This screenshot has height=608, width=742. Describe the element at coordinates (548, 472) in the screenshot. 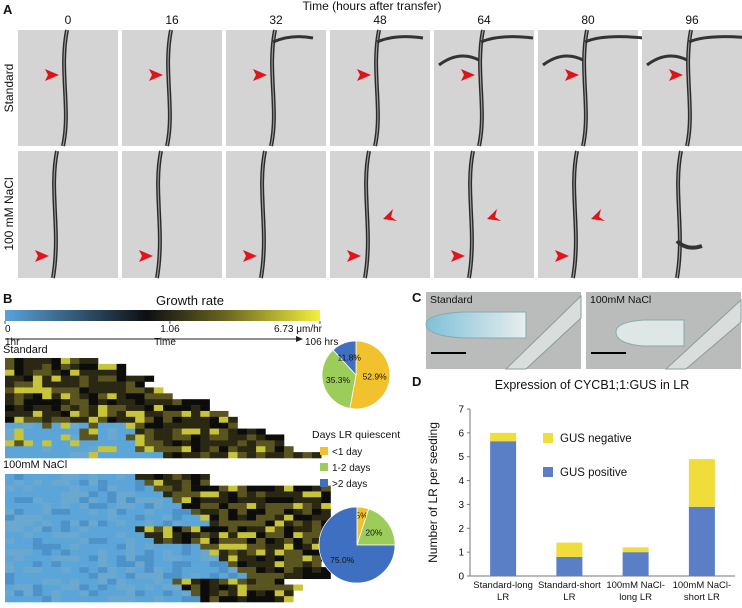

I see `legend-swatch` at that location.